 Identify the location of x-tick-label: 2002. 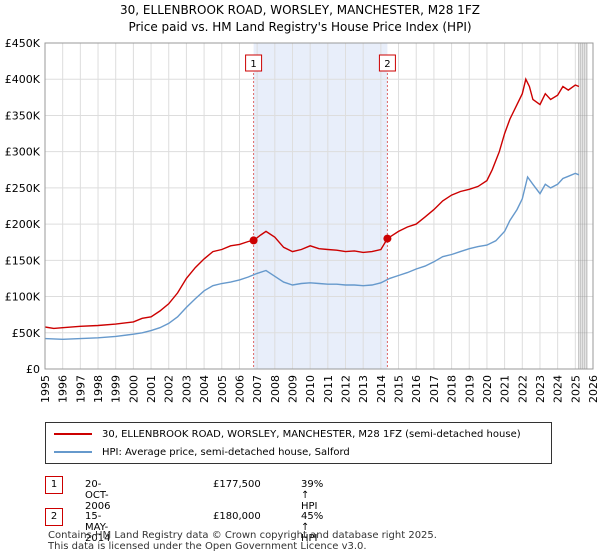
(169, 389).